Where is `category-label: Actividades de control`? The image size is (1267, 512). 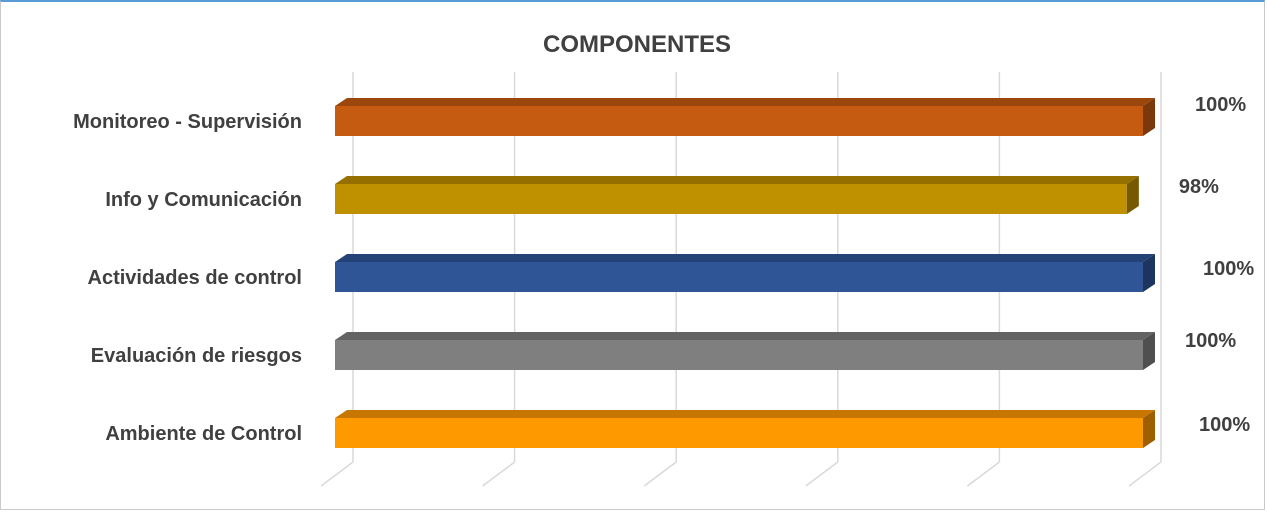 category-label: Actividades de control is located at coordinates (195, 278).